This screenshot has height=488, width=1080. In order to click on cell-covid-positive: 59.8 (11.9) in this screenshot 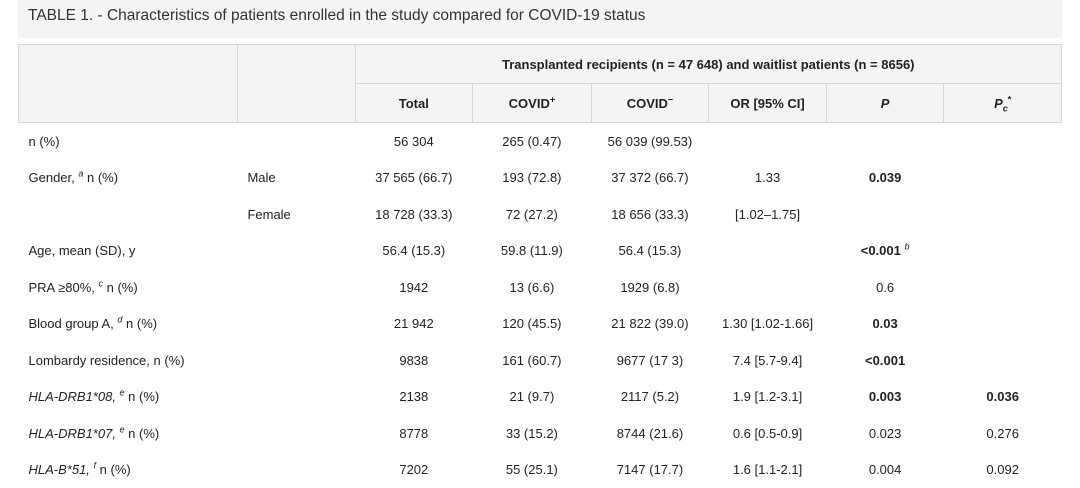, I will do `click(532, 251)`.